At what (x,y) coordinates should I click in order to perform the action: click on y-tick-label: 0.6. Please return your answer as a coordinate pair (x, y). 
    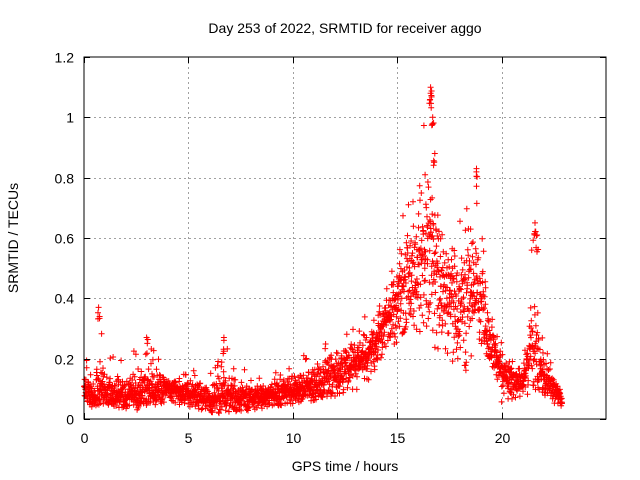
    Looking at the image, I should click on (65, 239).